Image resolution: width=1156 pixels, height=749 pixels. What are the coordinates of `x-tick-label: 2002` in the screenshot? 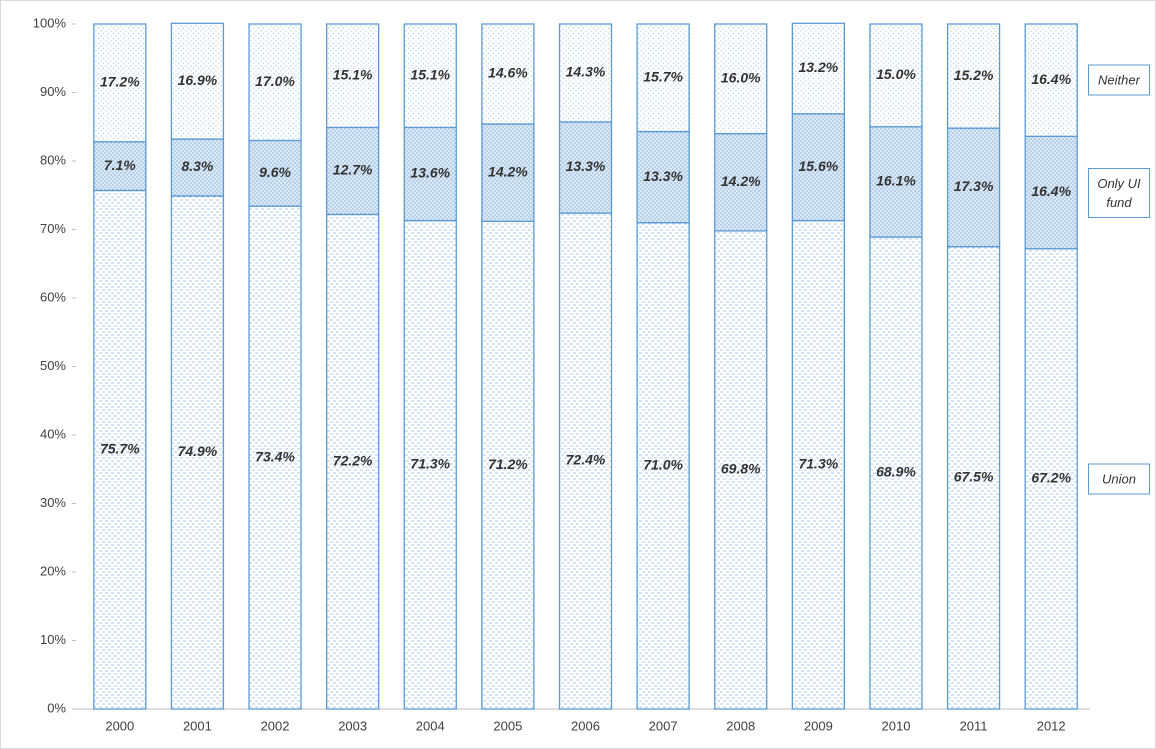 It's located at (275, 725).